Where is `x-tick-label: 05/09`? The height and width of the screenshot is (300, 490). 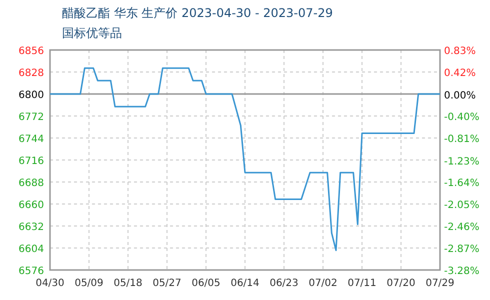
x-tick-label: 05/09 is located at coordinates (89, 283).